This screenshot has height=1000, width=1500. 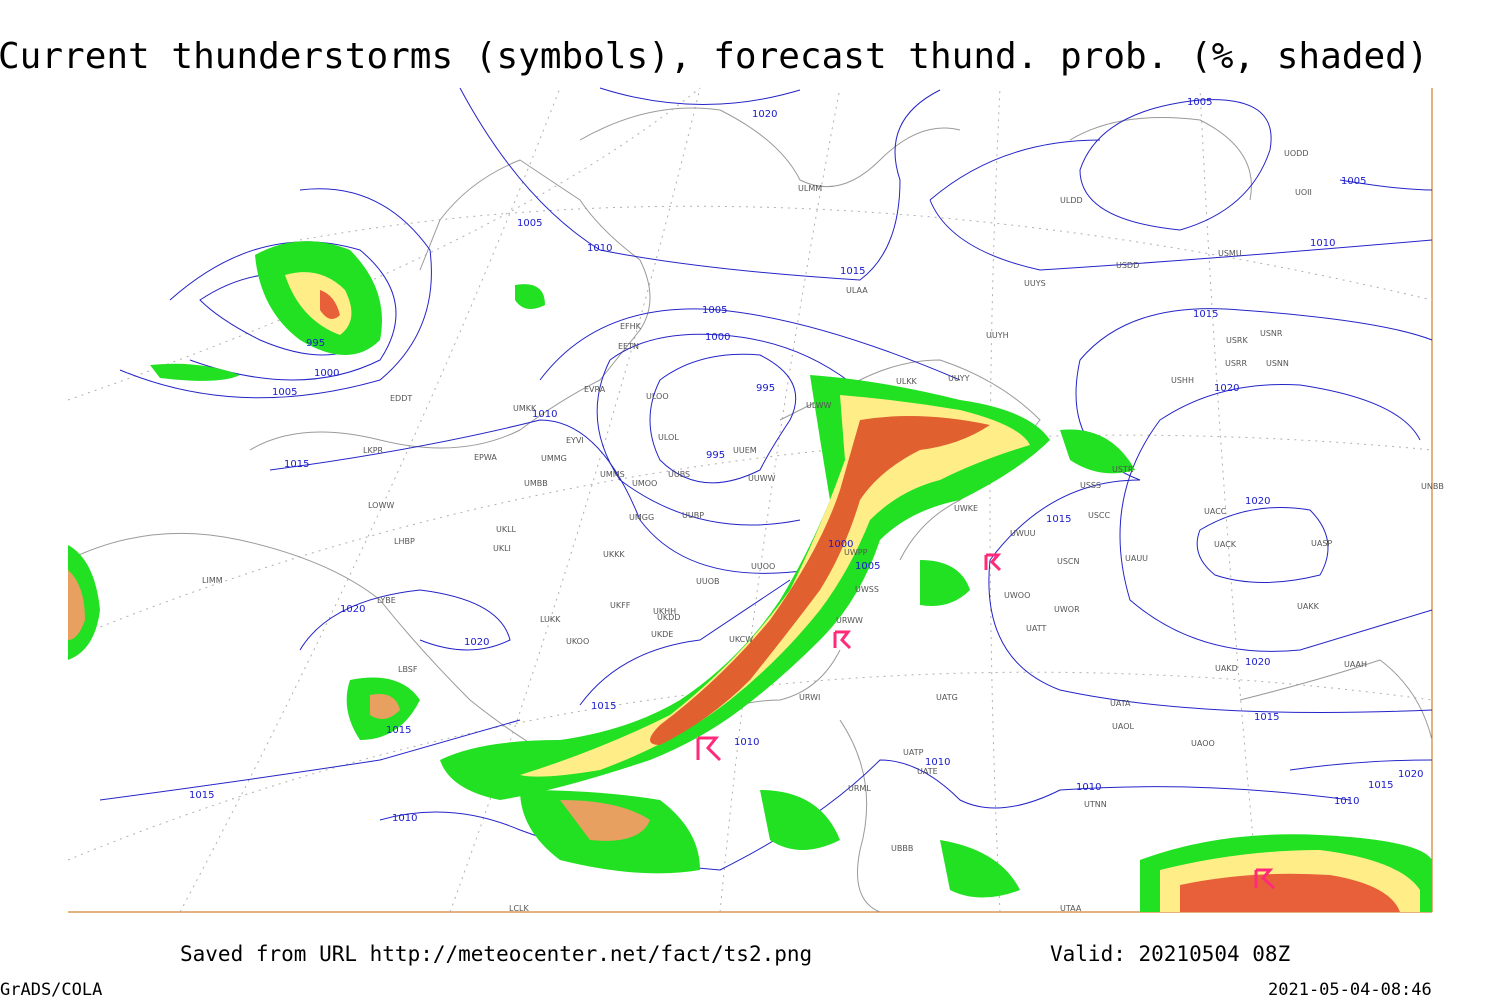 What do you see at coordinates (485, 457) in the screenshot?
I see `station-label: EPWA` at bounding box center [485, 457].